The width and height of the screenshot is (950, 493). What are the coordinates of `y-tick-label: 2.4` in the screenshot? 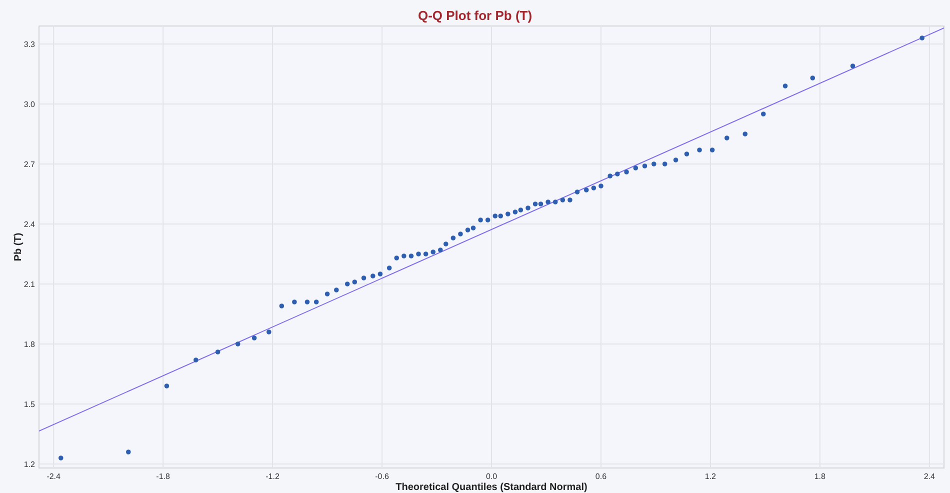 It's located at (30, 224).